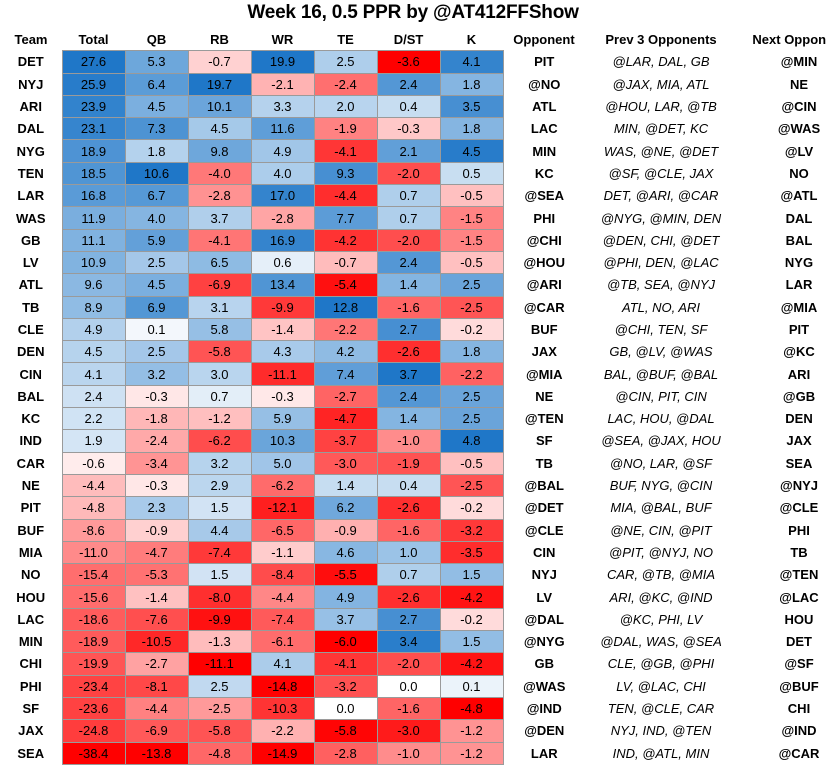  I want to click on next-opponent-cell: @LAC, so click(781, 597).